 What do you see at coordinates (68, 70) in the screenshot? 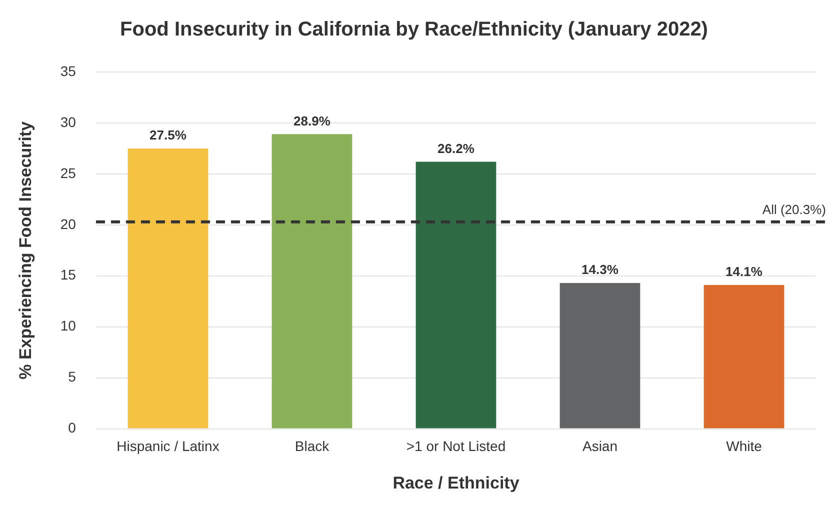
I see `y-tick-label: 35` at bounding box center [68, 70].